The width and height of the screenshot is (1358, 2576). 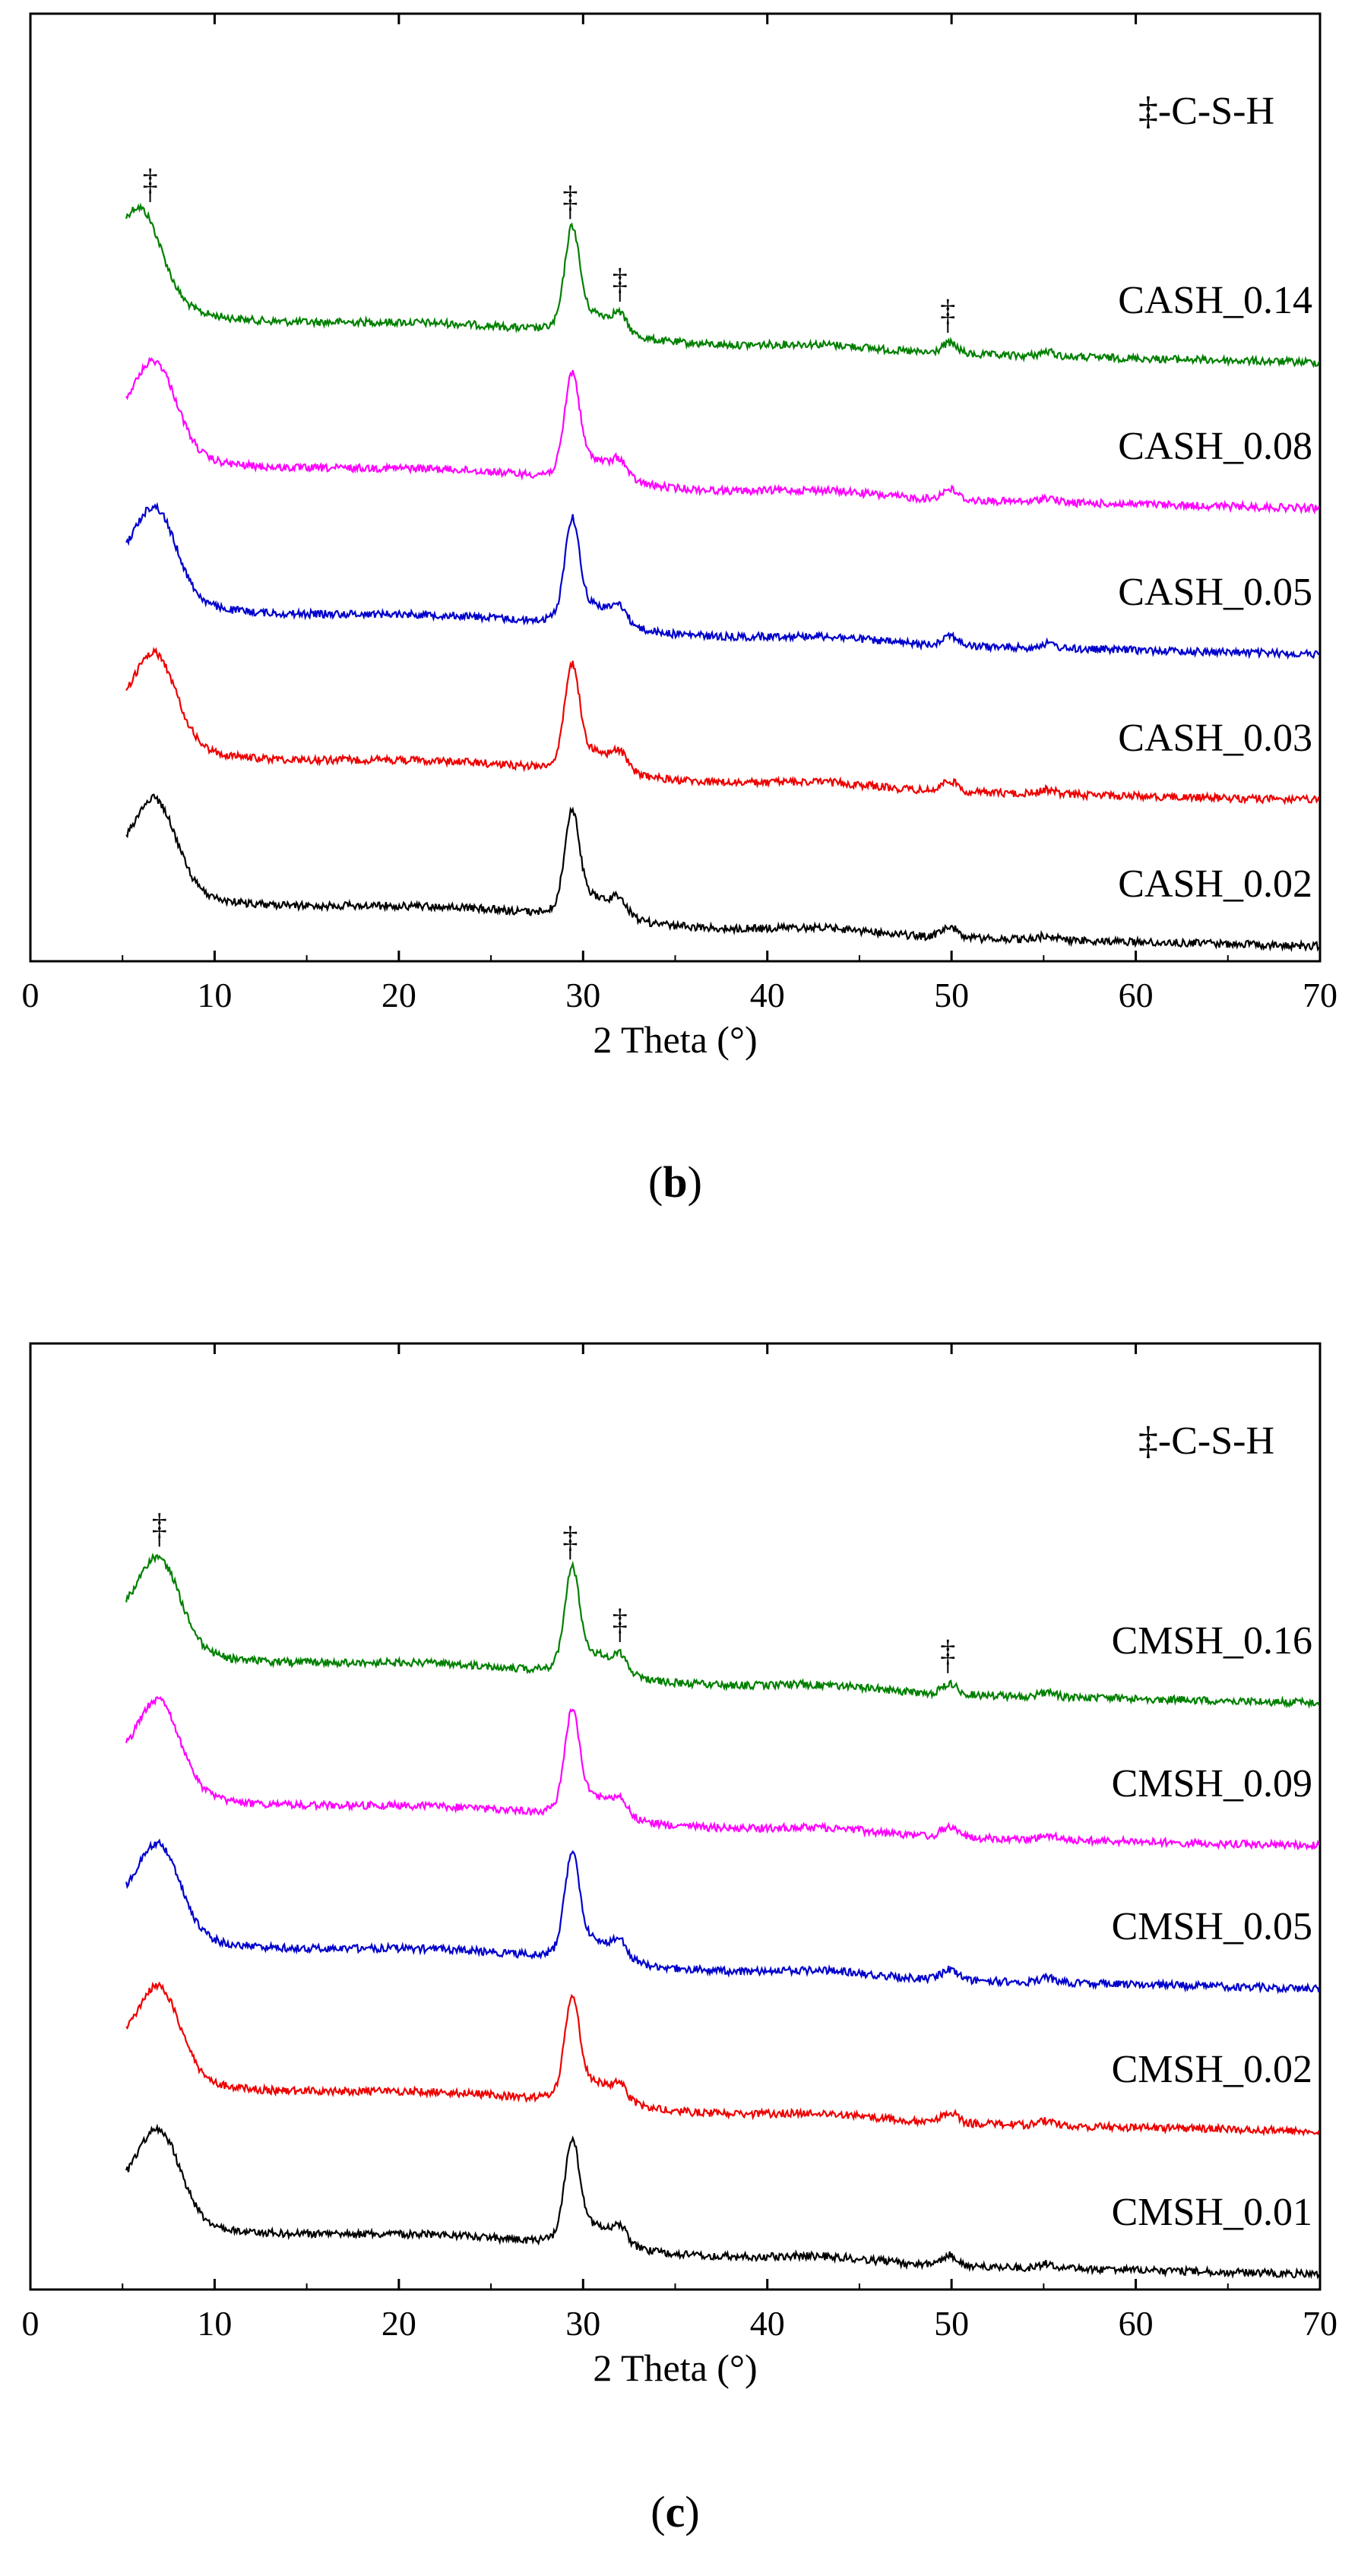 I want to click on series-line-CASH_0.08, so click(x=722, y=435).